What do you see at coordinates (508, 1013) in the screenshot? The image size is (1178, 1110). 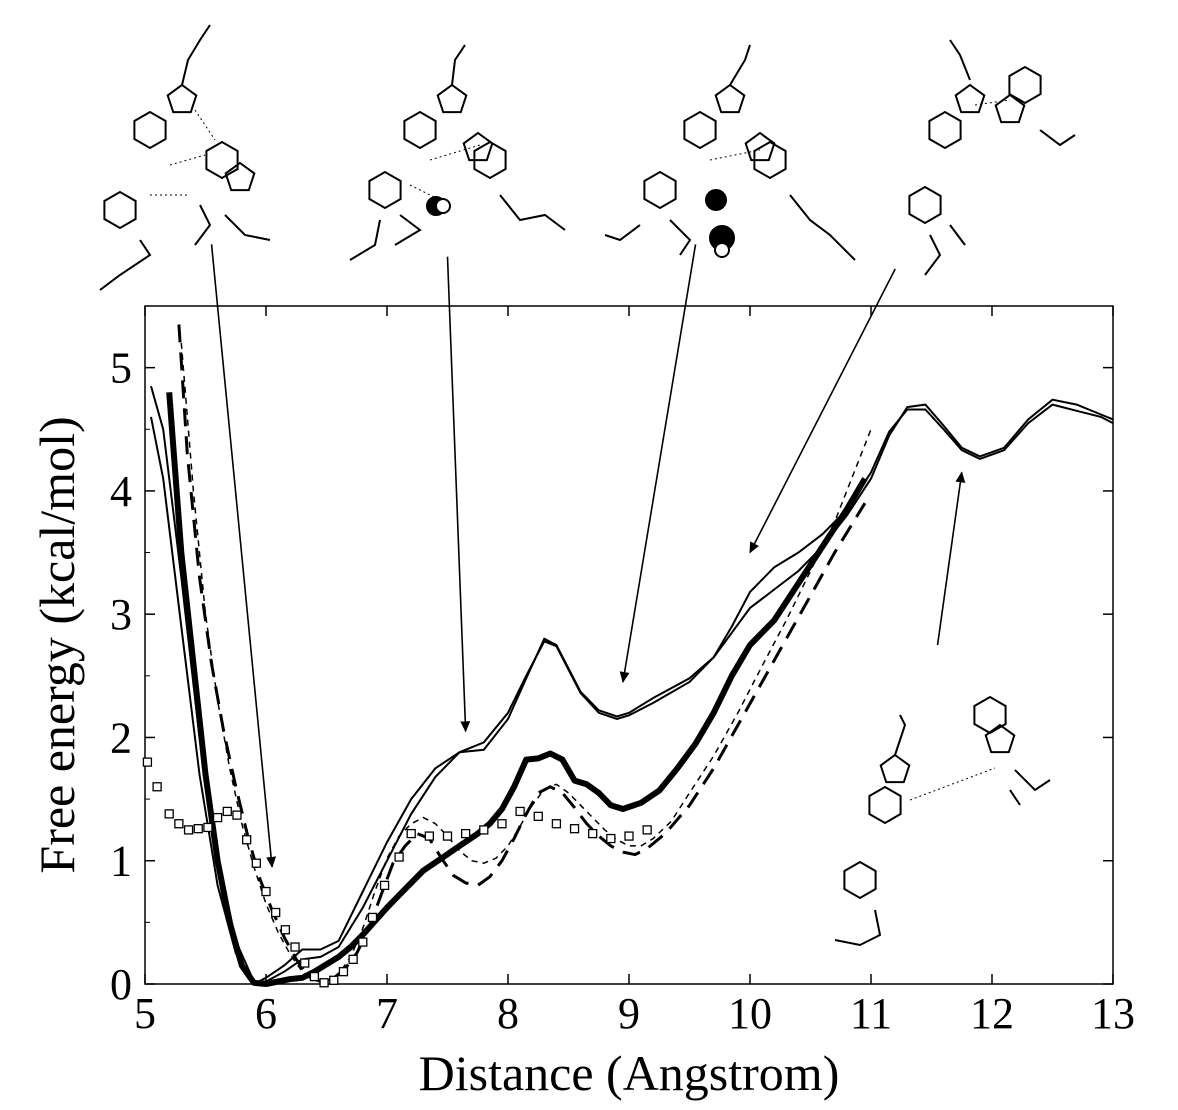 I see `x-tick-label: 8` at bounding box center [508, 1013].